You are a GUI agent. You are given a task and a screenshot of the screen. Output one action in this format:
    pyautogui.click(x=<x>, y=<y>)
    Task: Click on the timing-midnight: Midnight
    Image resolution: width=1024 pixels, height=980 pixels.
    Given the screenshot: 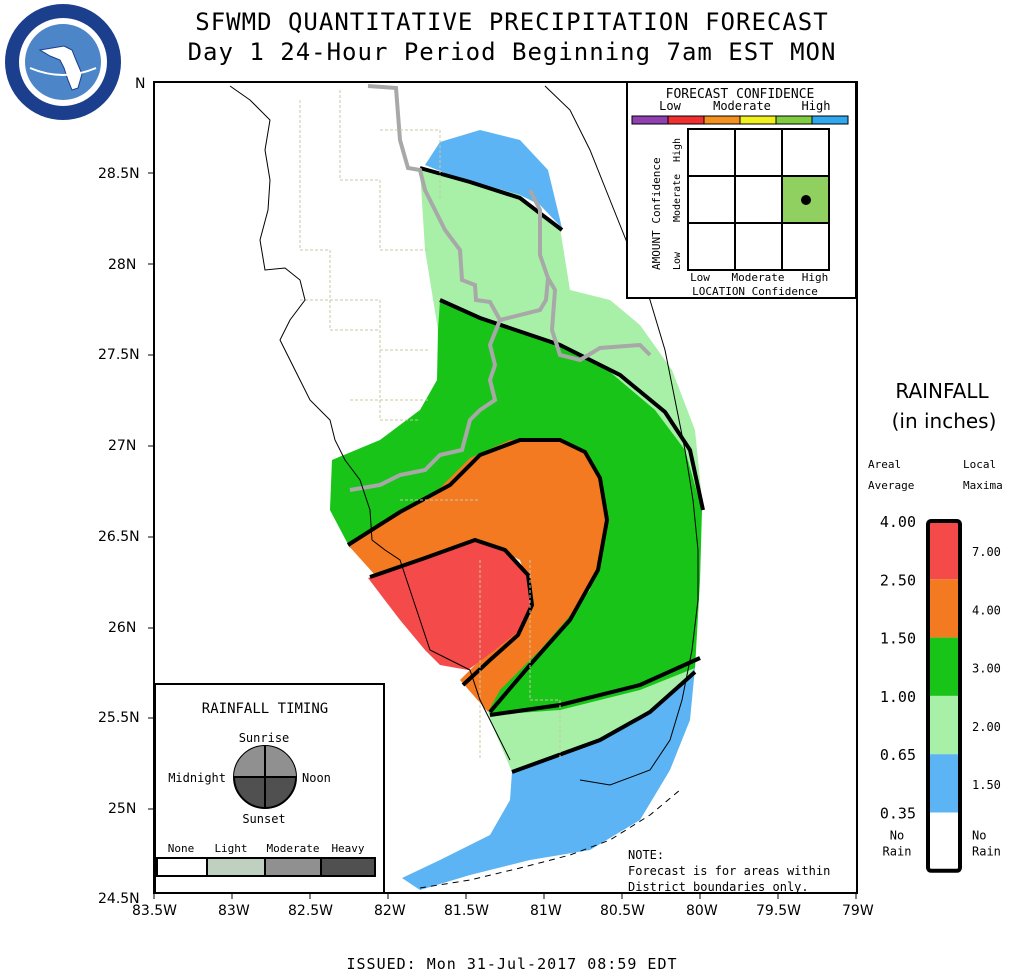 What is the action you would take?
    pyautogui.click(x=197, y=778)
    